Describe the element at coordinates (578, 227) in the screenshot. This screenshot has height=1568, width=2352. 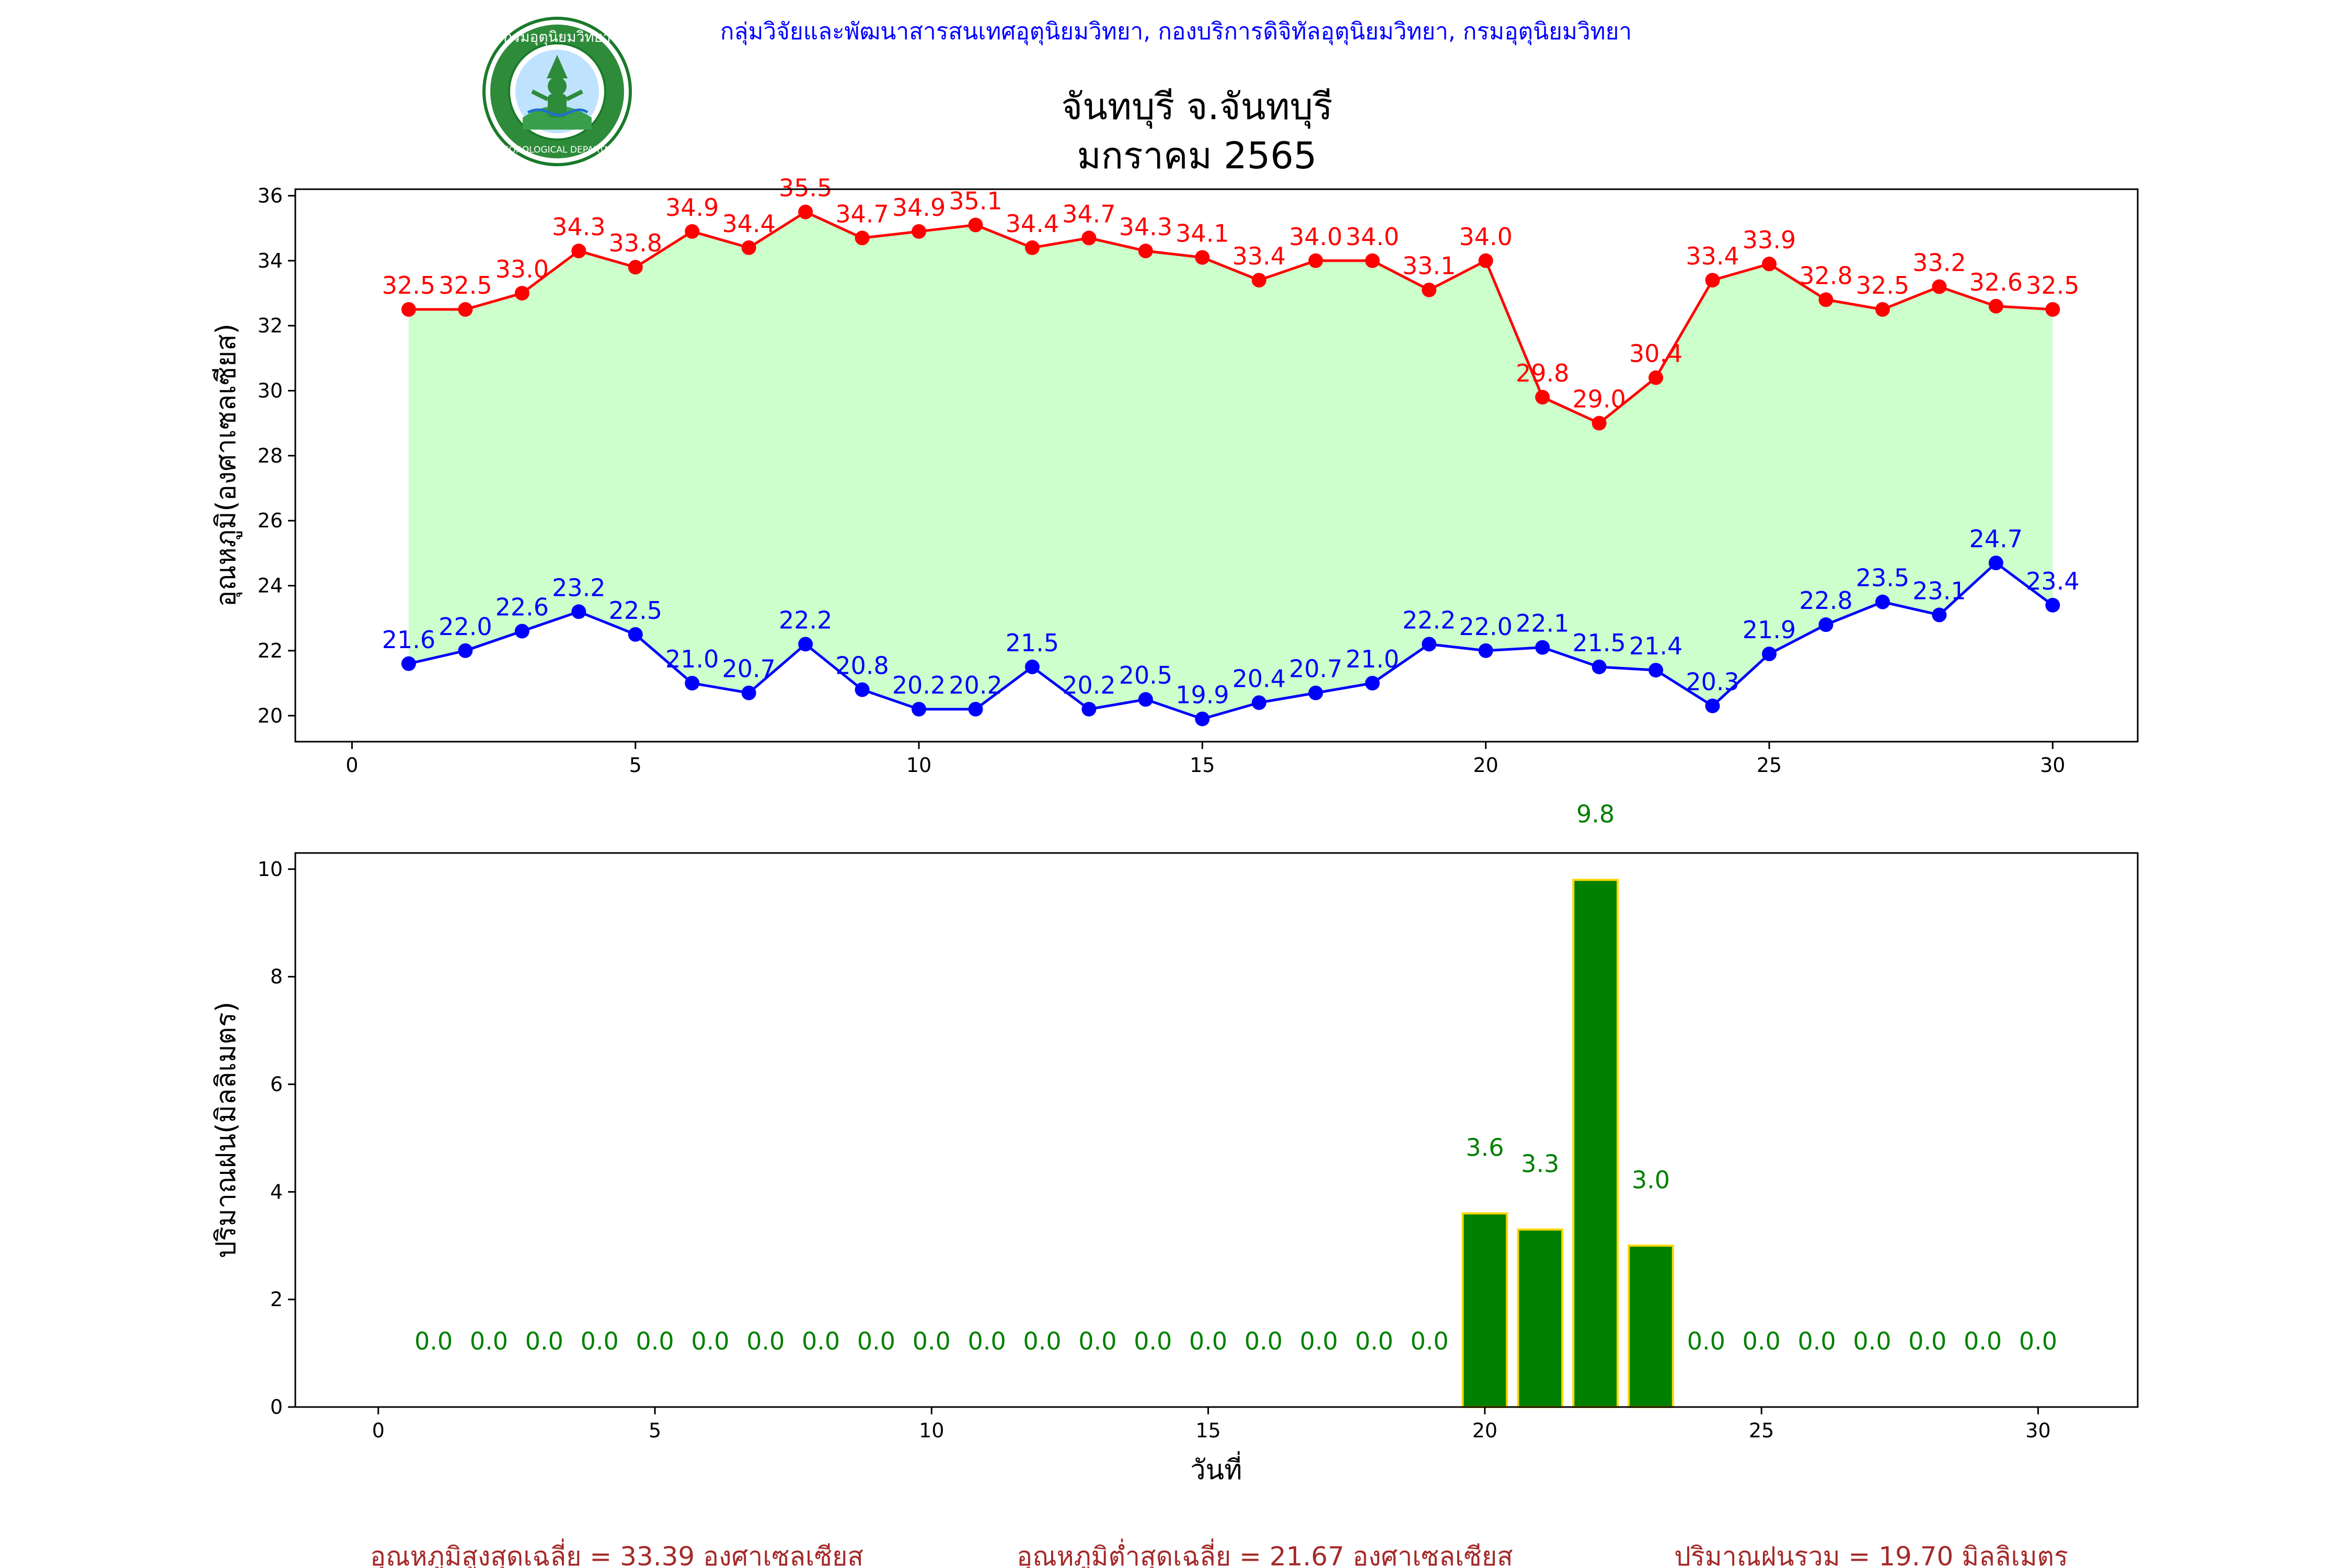
I see `max-temp-value-label: 34.3` at that location.